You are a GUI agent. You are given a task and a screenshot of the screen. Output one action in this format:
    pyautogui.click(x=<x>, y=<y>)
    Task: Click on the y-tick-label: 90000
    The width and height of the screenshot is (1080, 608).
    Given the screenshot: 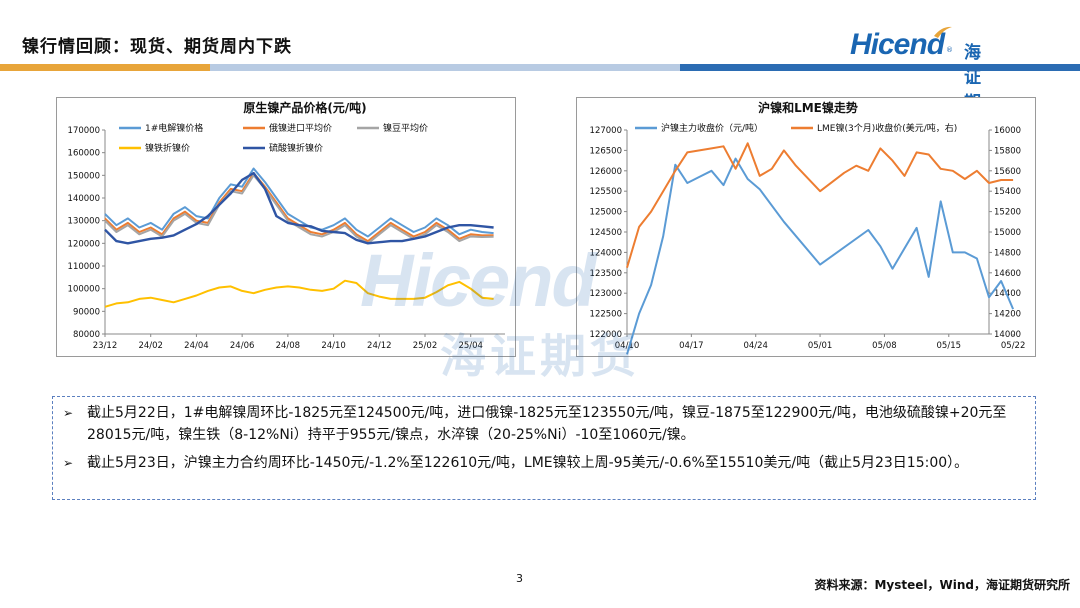 What is the action you would take?
    pyautogui.click(x=86, y=312)
    